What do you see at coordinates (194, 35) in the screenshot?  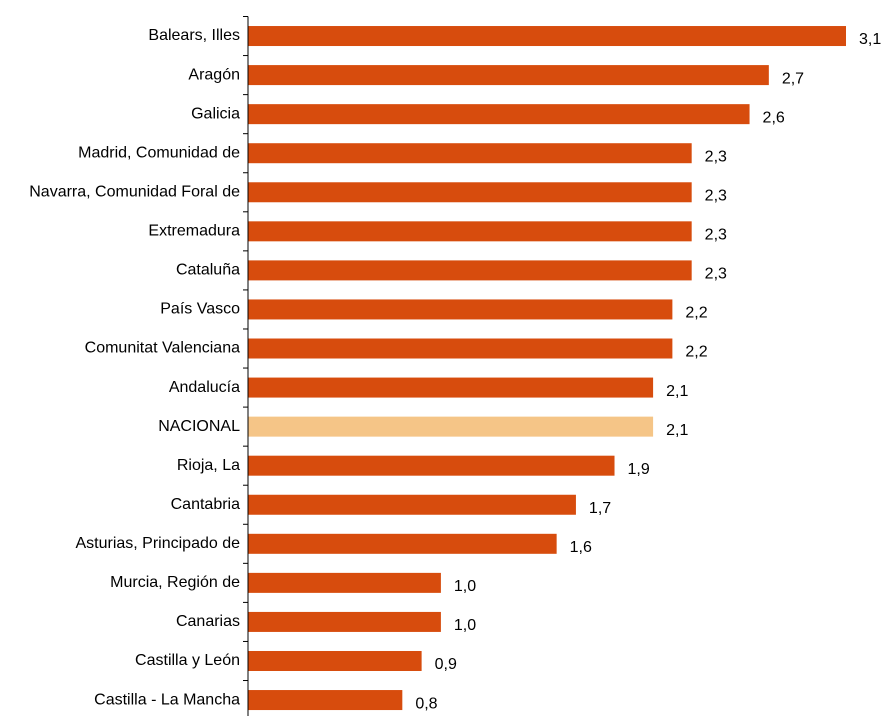 I see `category-label: Balears, Illes` at bounding box center [194, 35].